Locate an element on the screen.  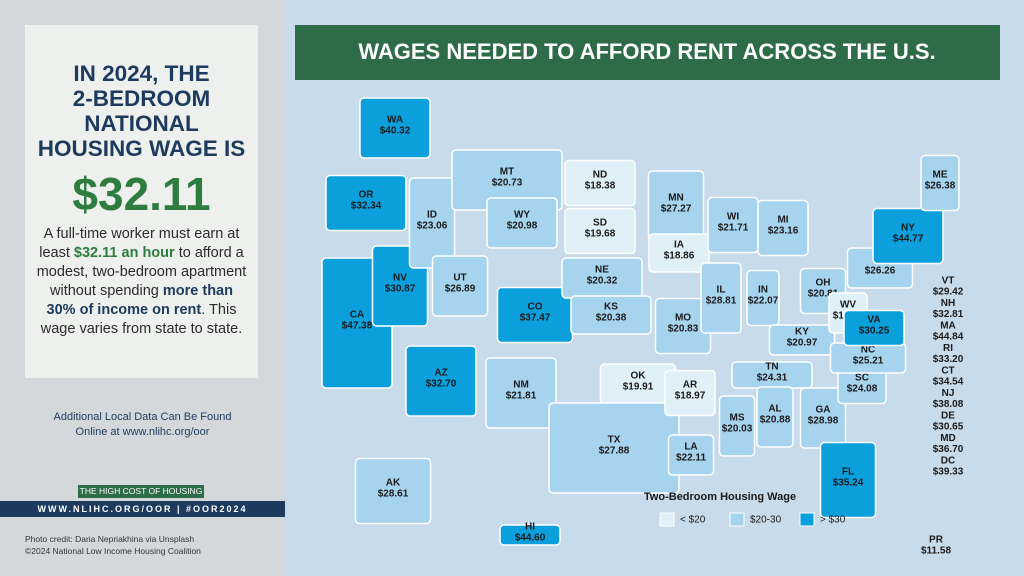
state-wage: $40.32 is located at coordinates (395, 131).